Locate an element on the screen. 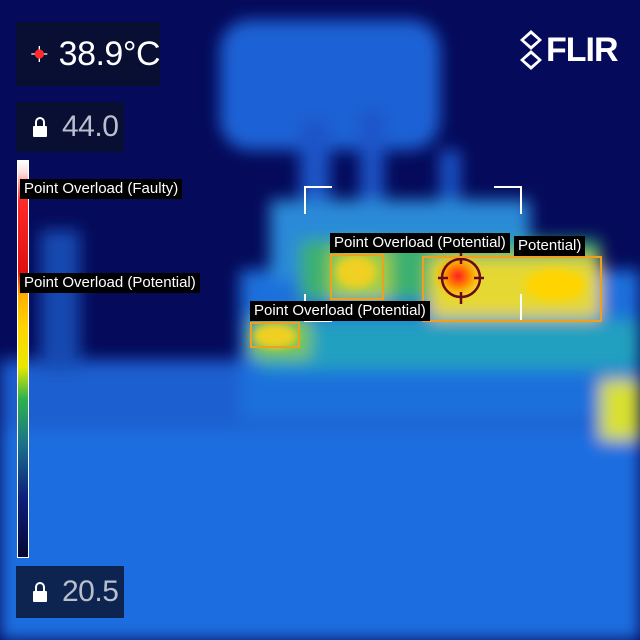 This screenshot has width=640, height=640. scale-max-value: 44.0 is located at coordinates (90, 126).